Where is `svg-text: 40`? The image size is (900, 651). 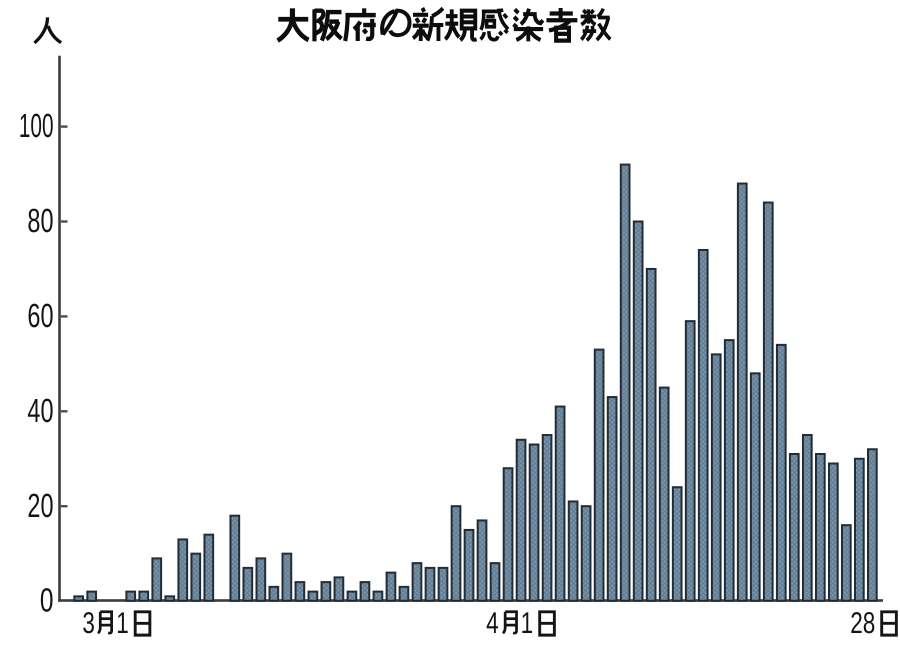
svg-text: 40 is located at coordinates (40, 411).